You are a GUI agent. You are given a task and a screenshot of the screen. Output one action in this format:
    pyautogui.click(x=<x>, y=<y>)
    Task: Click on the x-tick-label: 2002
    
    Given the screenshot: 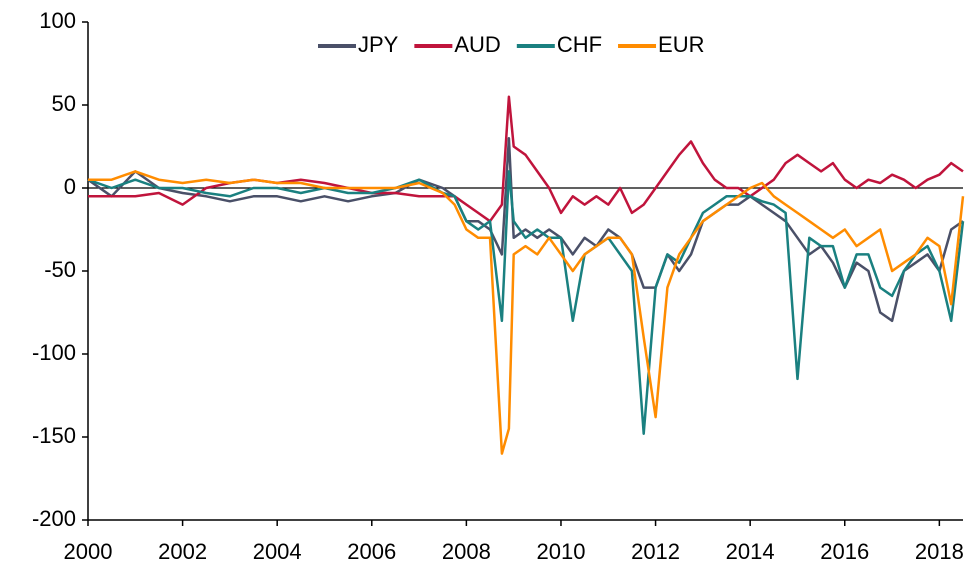 What is the action you would take?
    pyautogui.click(x=182, y=551)
    